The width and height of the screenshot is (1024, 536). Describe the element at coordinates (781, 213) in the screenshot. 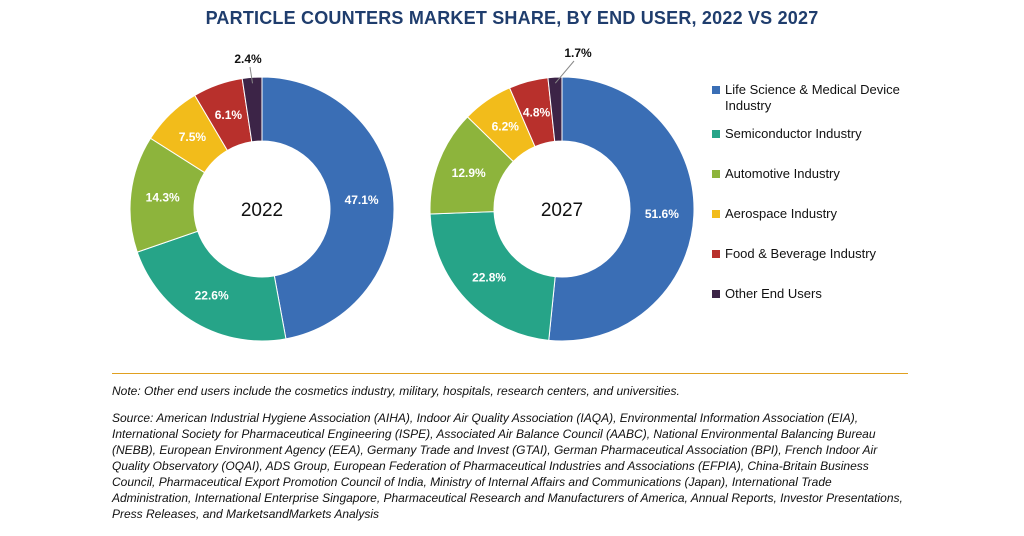

I see `legend-label: Aerospace Industry` at that location.